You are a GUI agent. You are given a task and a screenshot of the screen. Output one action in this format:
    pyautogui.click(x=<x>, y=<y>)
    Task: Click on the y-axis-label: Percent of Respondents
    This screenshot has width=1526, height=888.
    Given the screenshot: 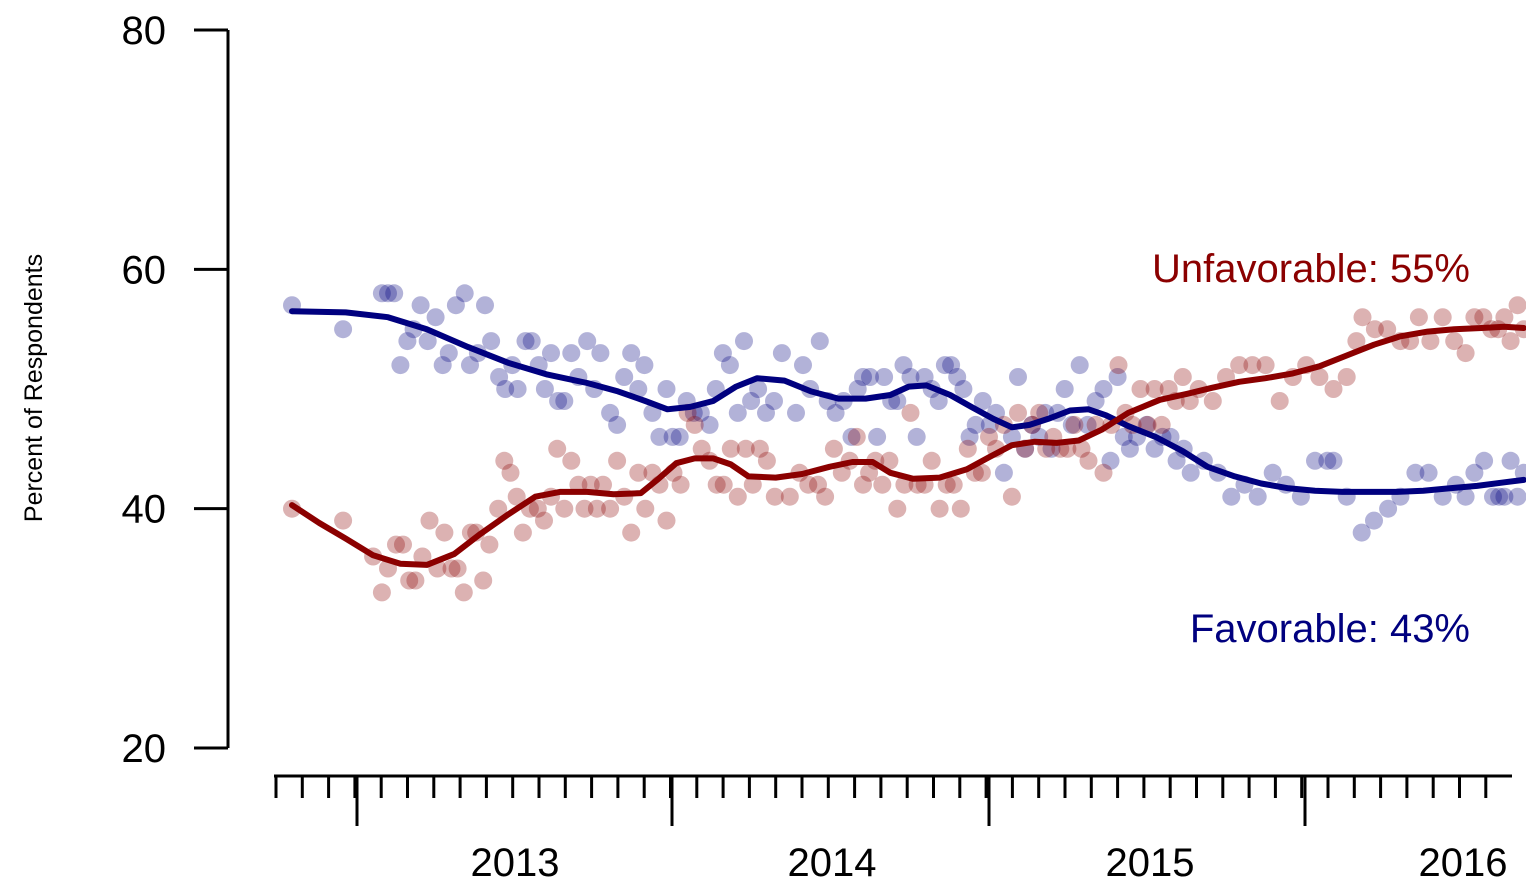 What is the action you would take?
    pyautogui.click(x=34, y=388)
    